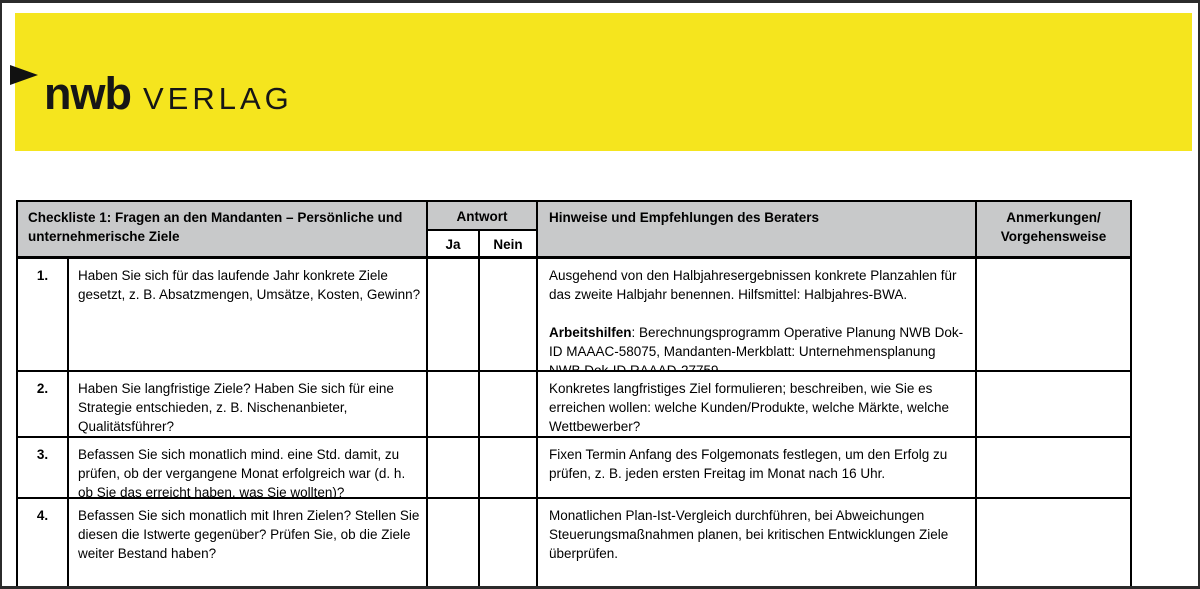  I want to click on header-nein: Nein, so click(508, 244).